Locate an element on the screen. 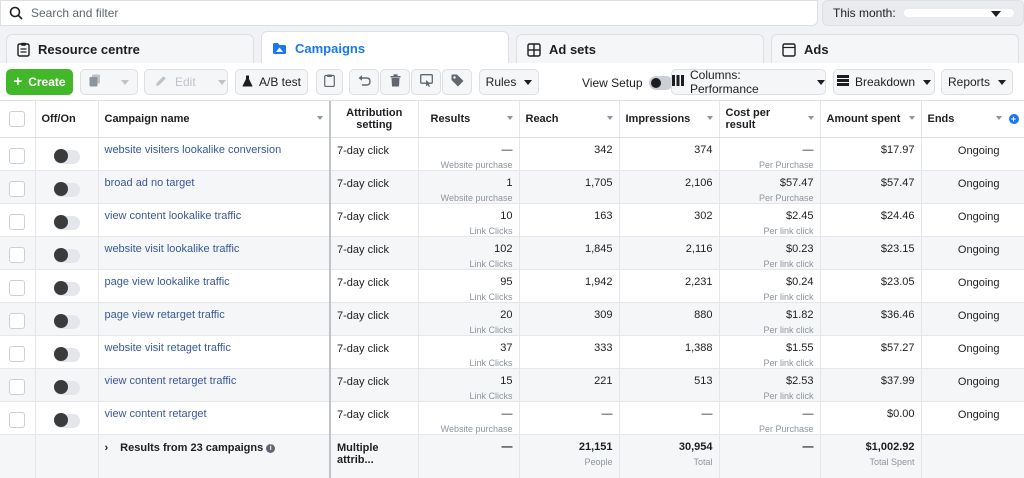  ab-test-button: A/B test is located at coordinates (271, 82).